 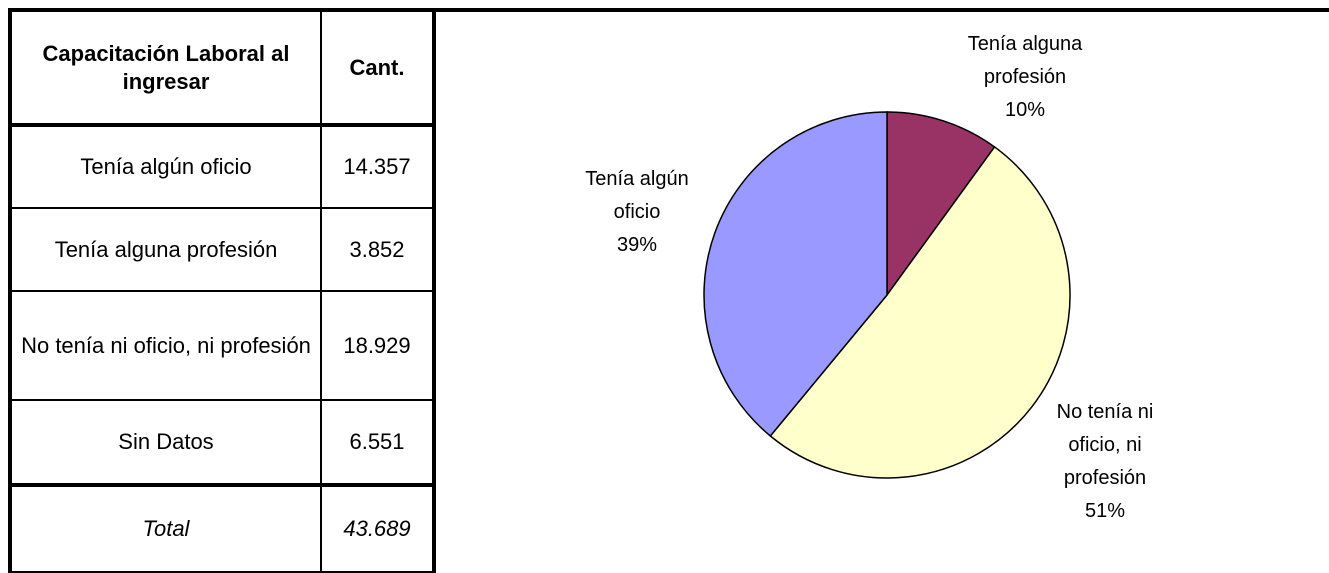 What do you see at coordinates (377, 345) in the screenshot?
I see `table-cell: 18.929` at bounding box center [377, 345].